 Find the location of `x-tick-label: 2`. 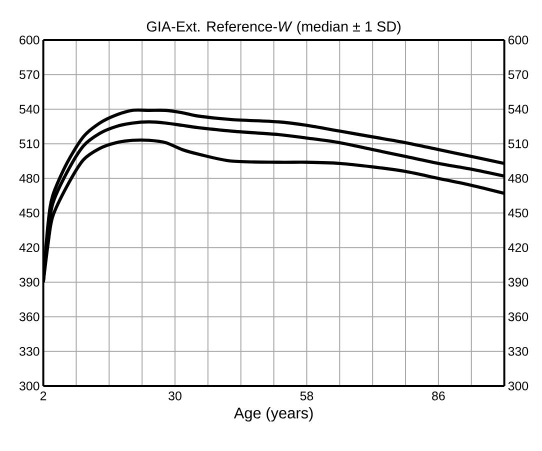

x-tick-label: 2 is located at coordinates (43, 396).